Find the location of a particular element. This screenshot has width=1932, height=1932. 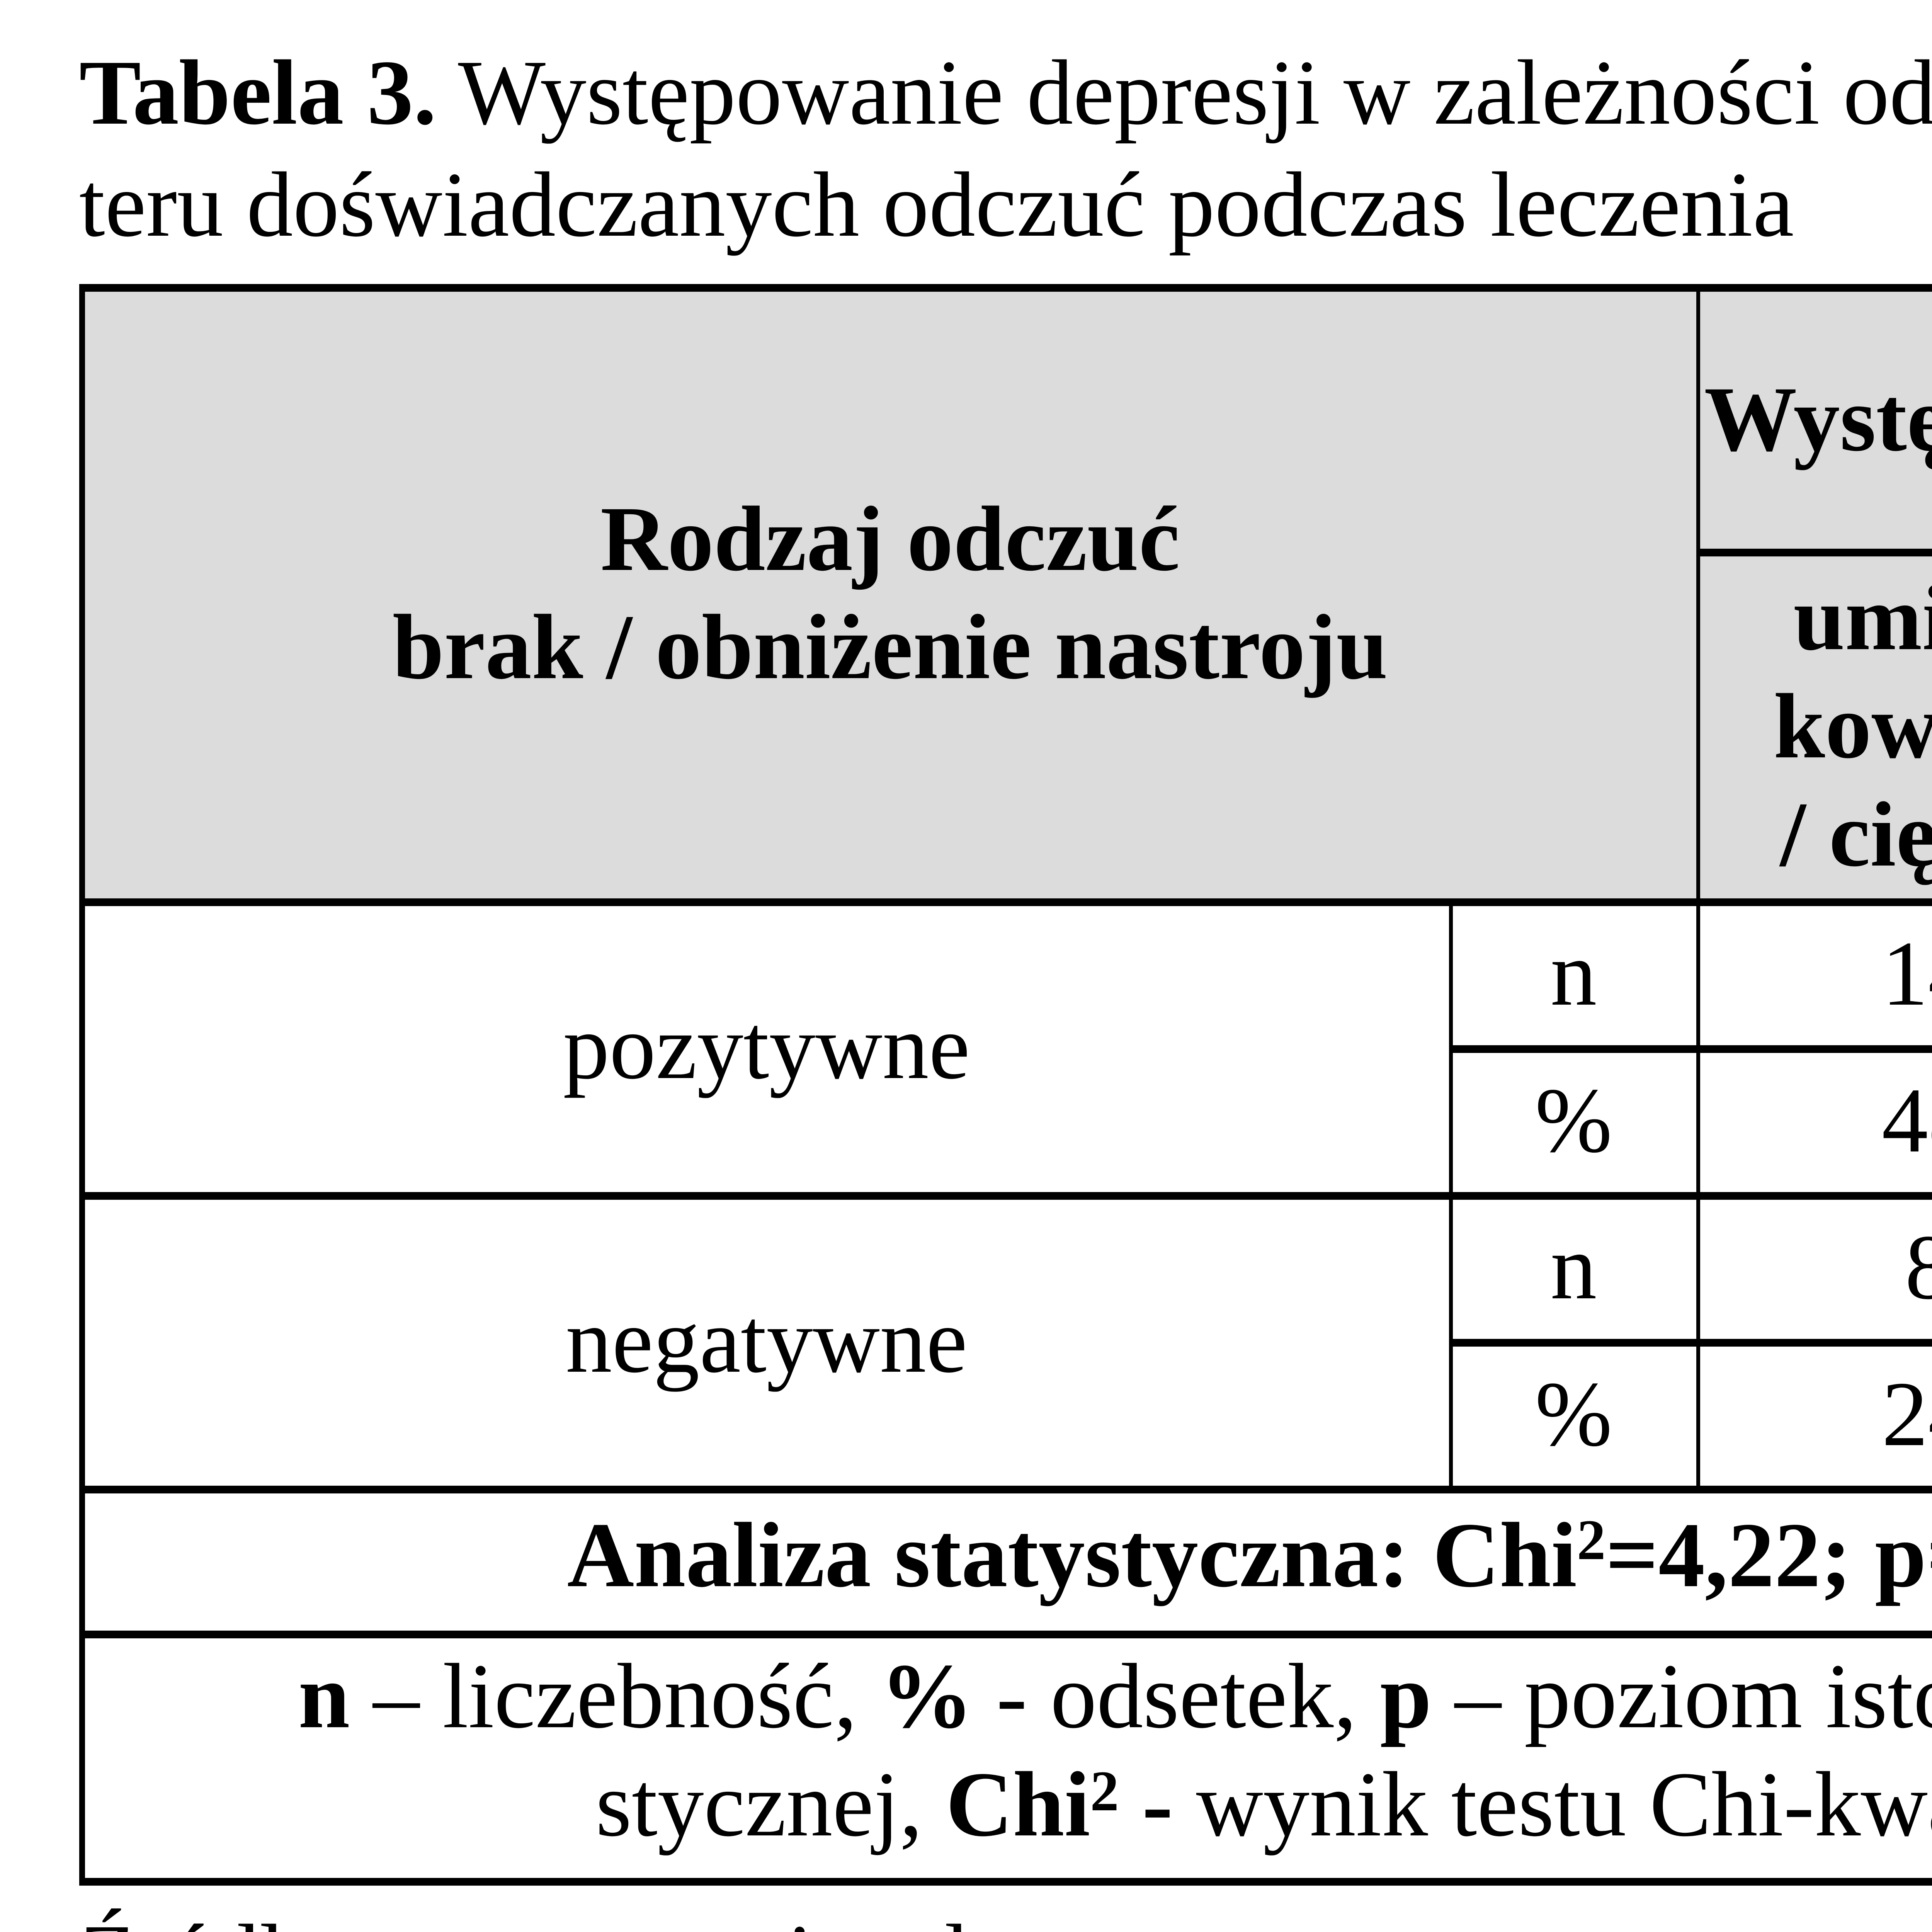

source-line: Źródło: opracowanie własne. is located at coordinates (1006, 1919).